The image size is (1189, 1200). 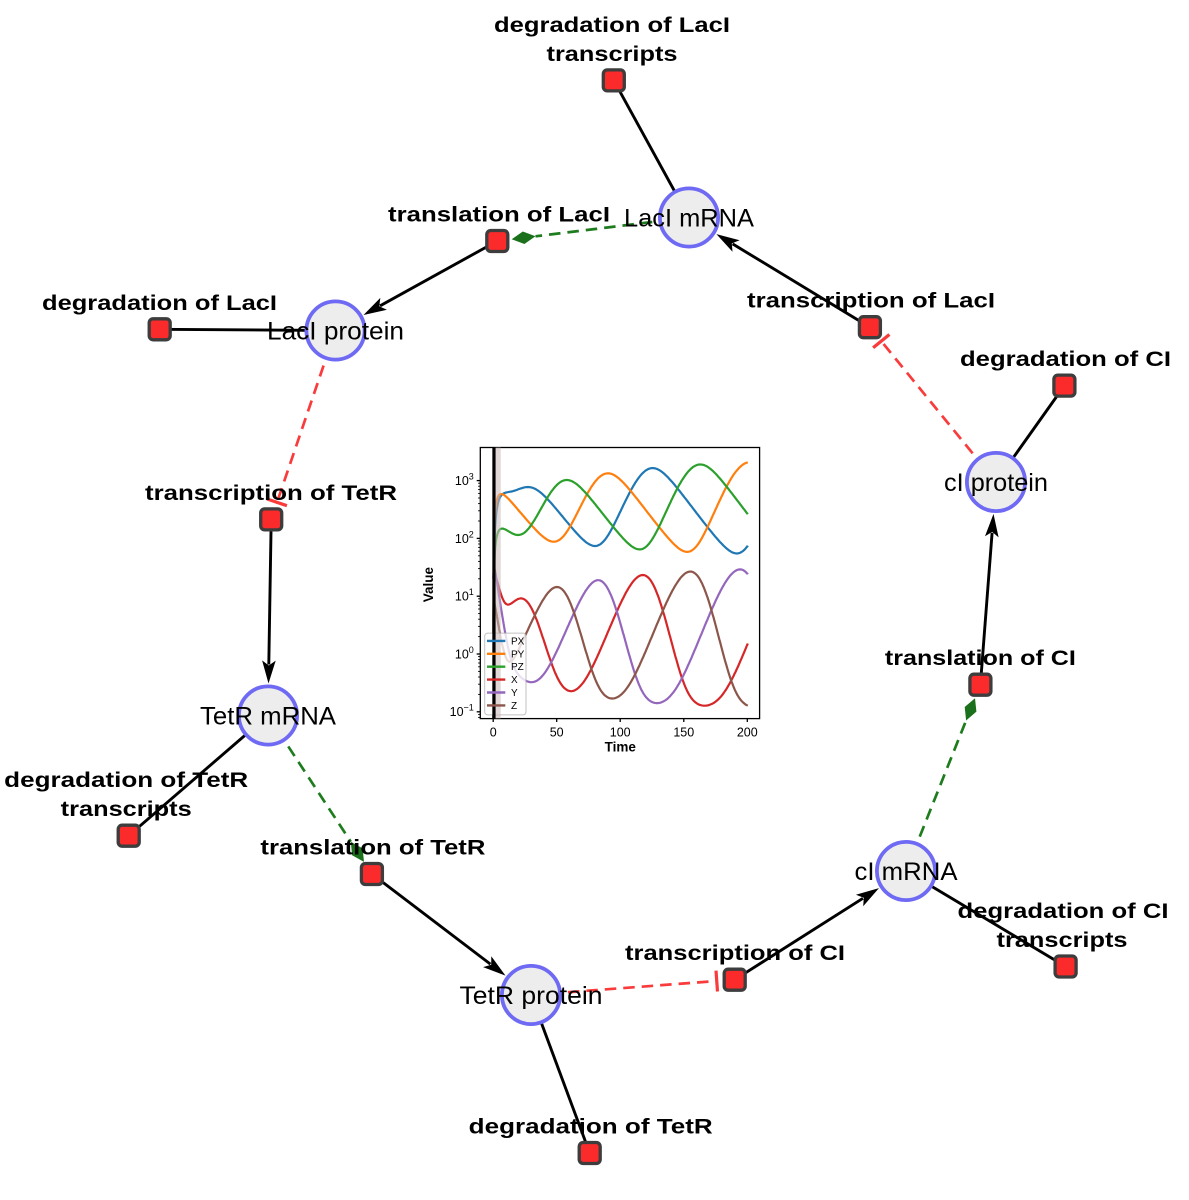 I want to click on svg-text: LacI mRNA, so click(x=689, y=218).